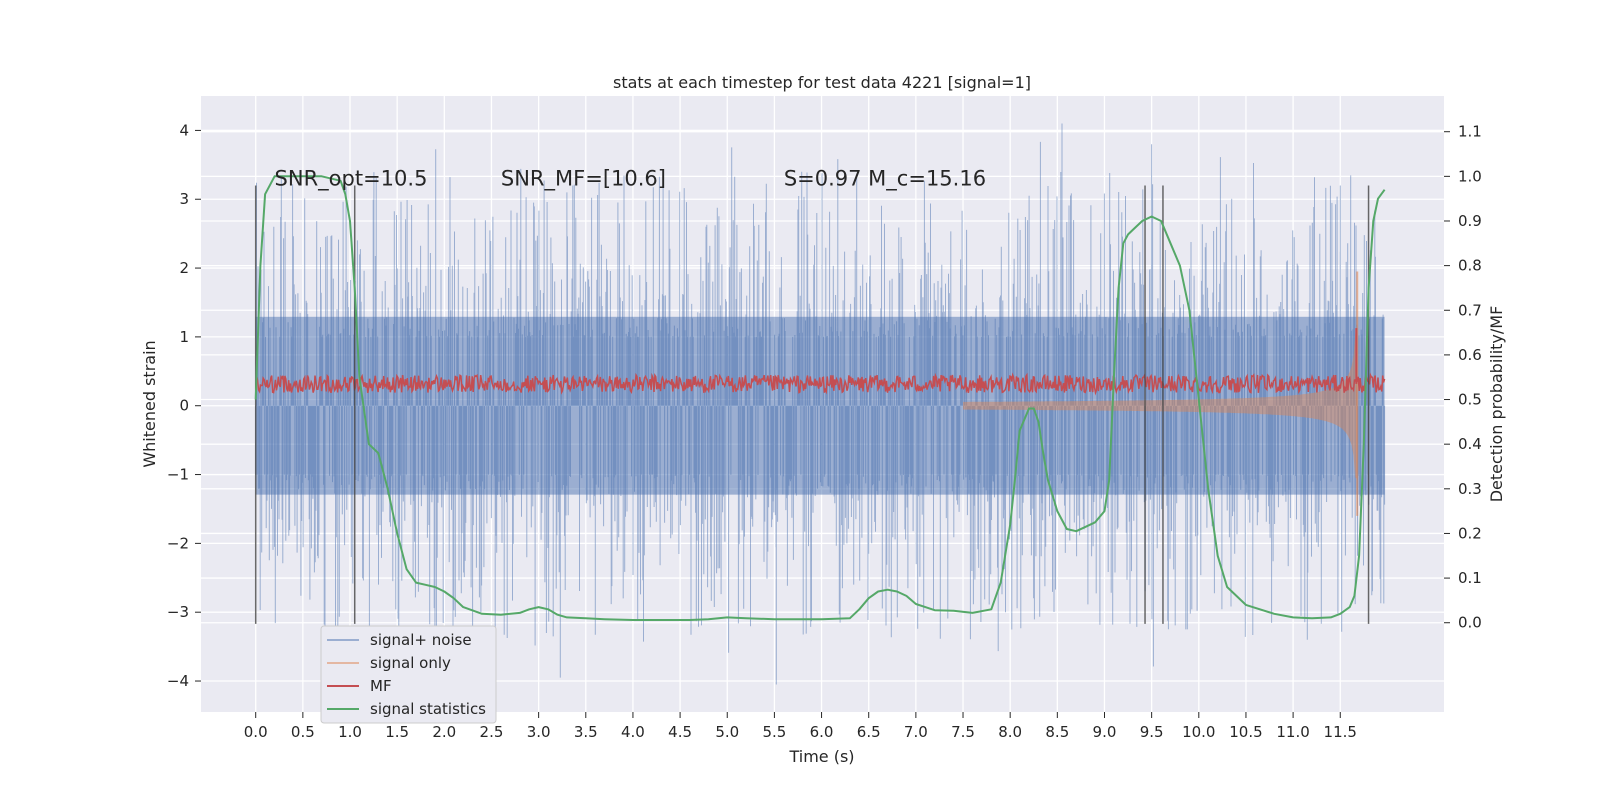  Describe the element at coordinates (428, 709) in the screenshot. I see `legend-label-stats: signal statistics` at that location.